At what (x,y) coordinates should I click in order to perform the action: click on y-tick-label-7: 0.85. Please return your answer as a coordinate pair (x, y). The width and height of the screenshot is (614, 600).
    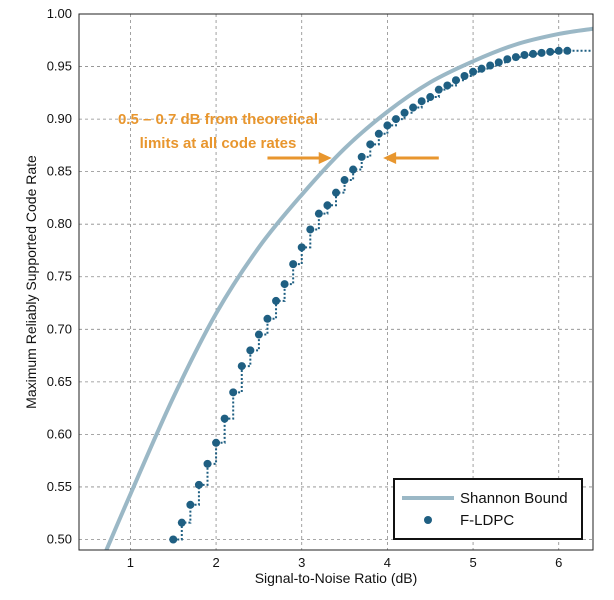
    Looking at the image, I should click on (59, 171).